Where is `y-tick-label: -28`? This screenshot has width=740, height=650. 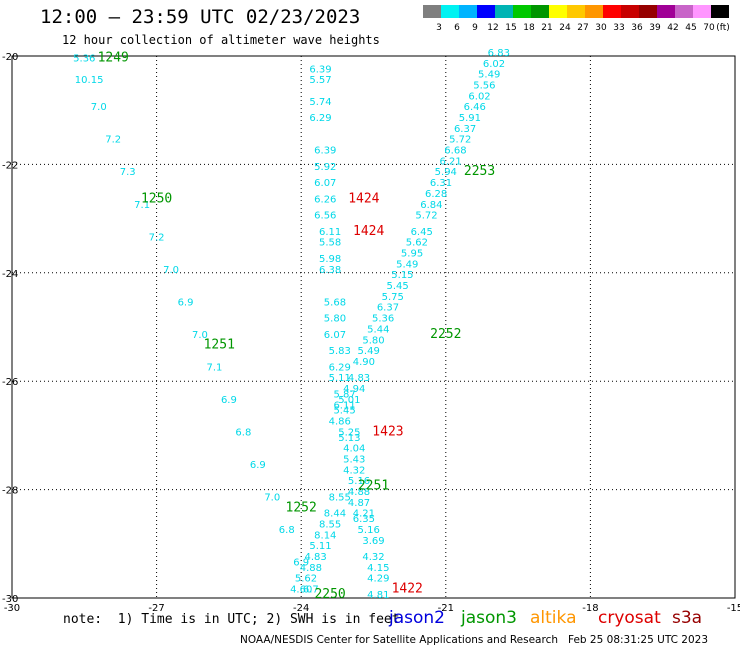
y-tick-label: -28 is located at coordinates (10, 491).